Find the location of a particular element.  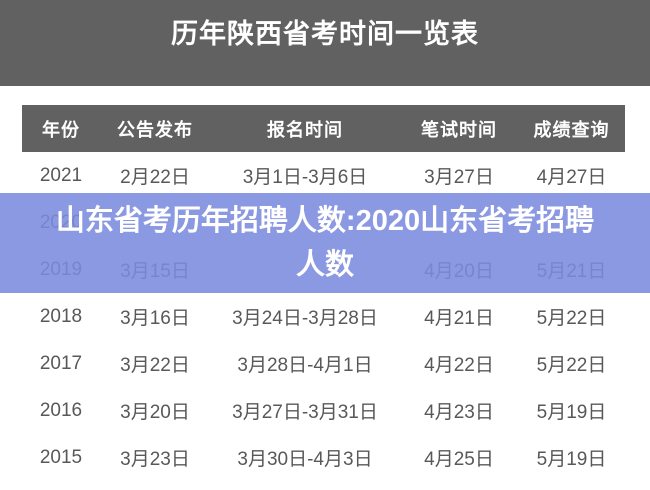

cell-exam: 3月27日 is located at coordinates (459, 177).